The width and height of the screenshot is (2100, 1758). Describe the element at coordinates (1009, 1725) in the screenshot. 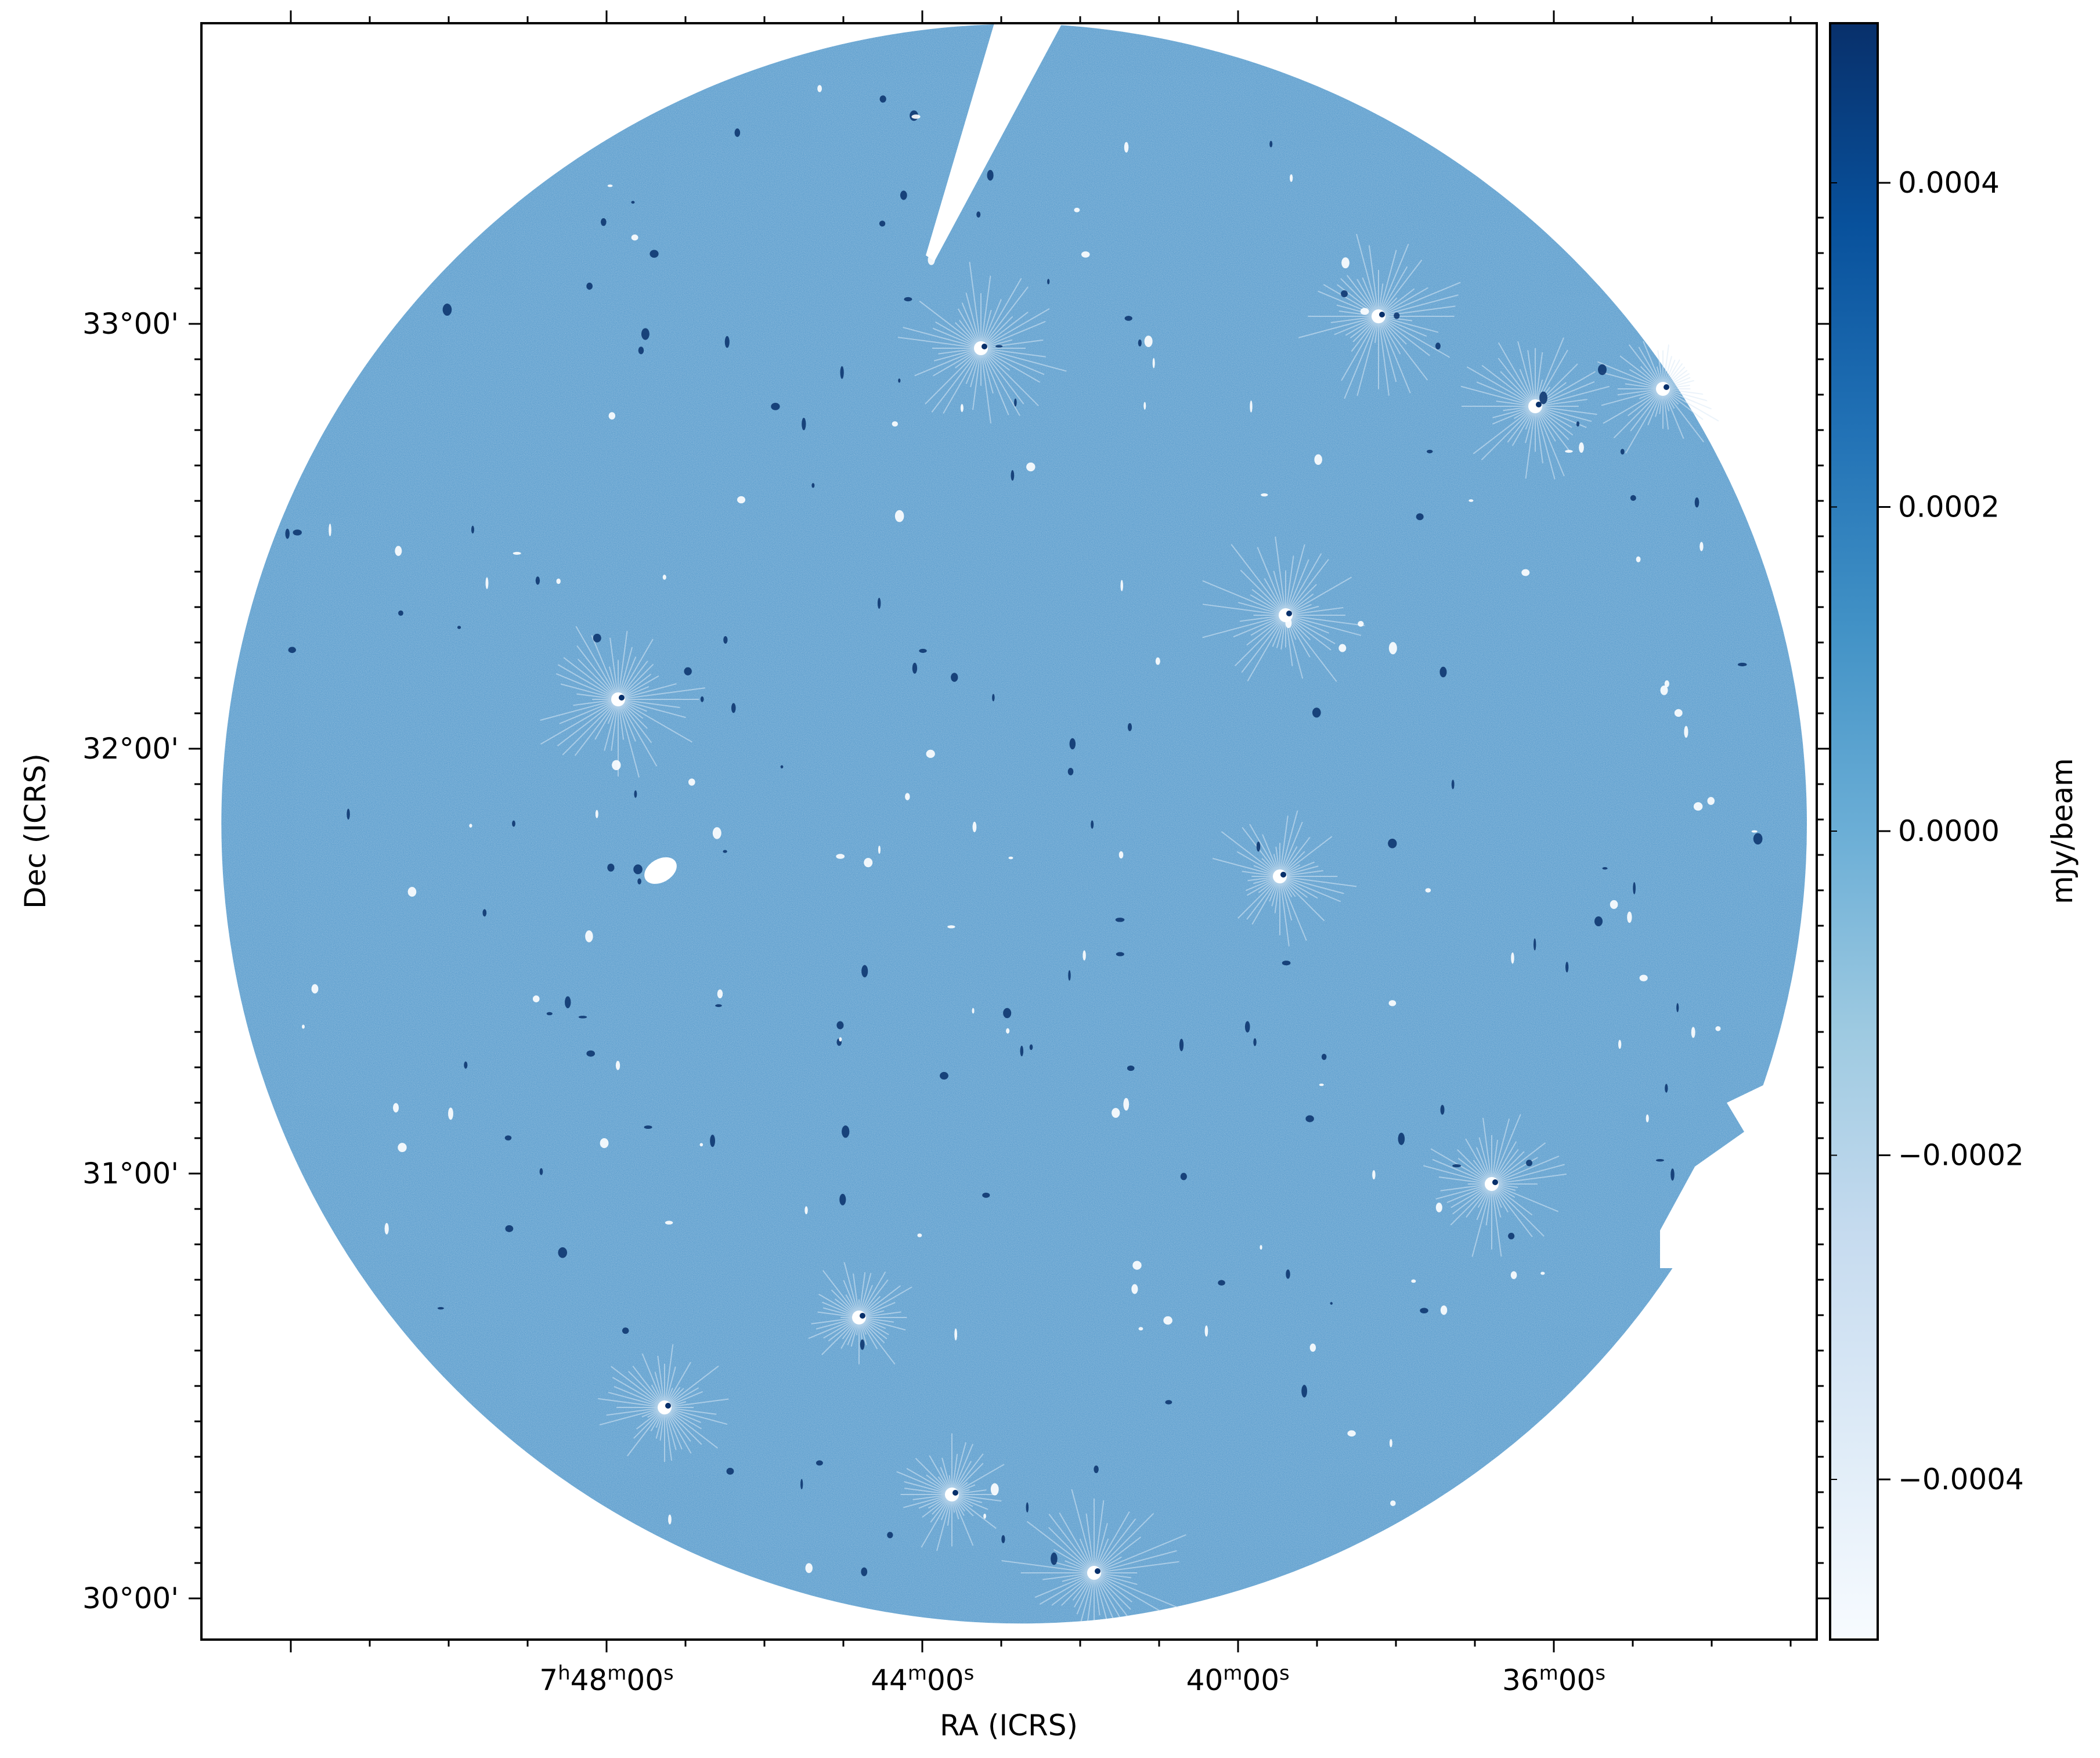

I see `x-axis-label: RA (ICRS)` at that location.